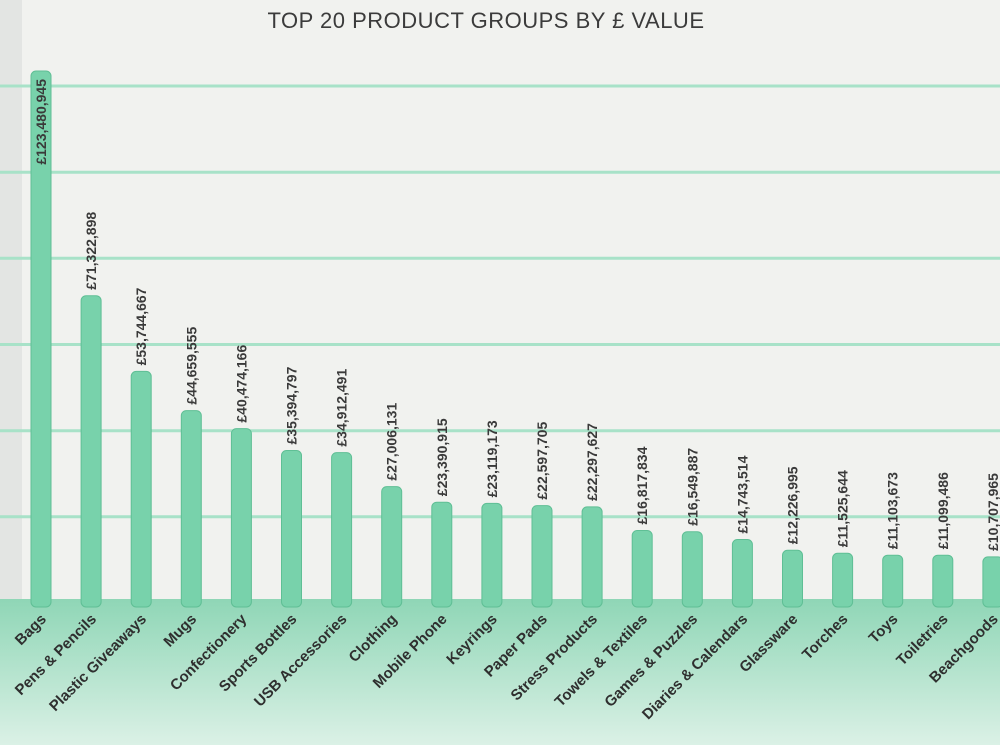 The height and width of the screenshot is (745, 1000). Describe the element at coordinates (41, 122) in the screenshot. I see `value-label: £123,480,945` at that location.